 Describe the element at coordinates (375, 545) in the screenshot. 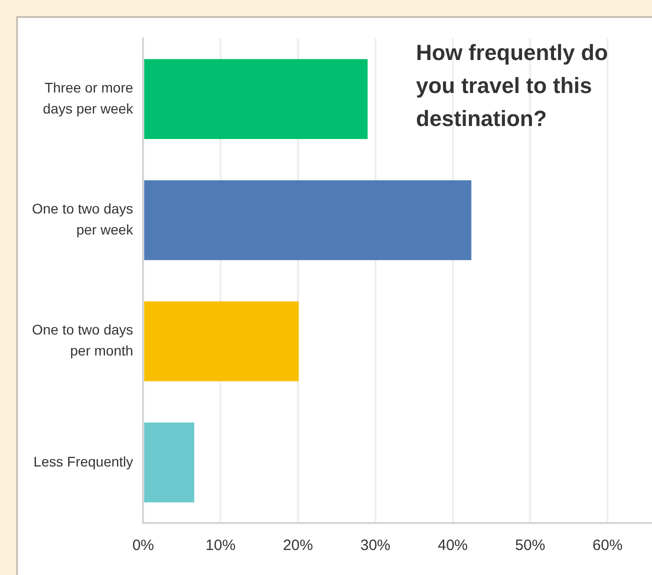

I see `x-tick-label: 30%` at that location.